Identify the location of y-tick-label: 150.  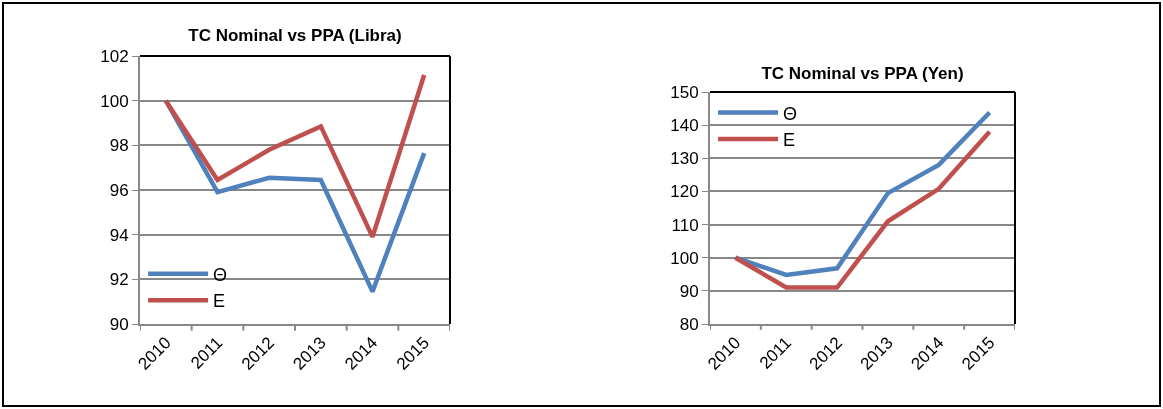
(684, 92).